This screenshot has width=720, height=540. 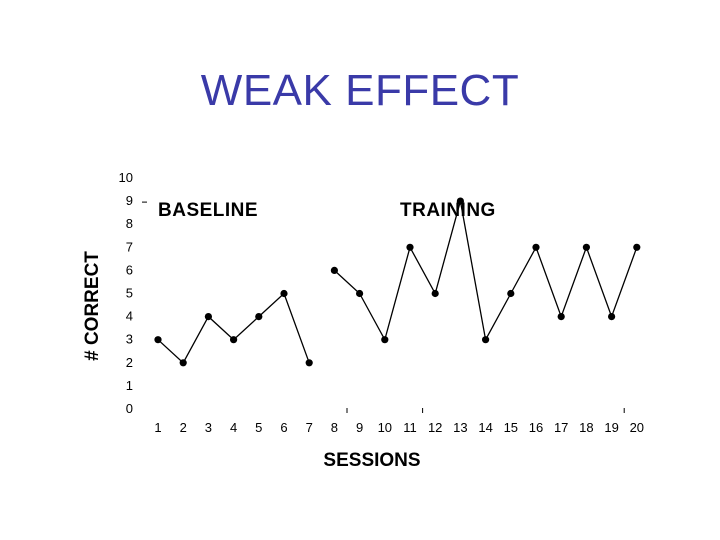 What do you see at coordinates (637, 427) in the screenshot?
I see `x-tick-label: 20` at bounding box center [637, 427].